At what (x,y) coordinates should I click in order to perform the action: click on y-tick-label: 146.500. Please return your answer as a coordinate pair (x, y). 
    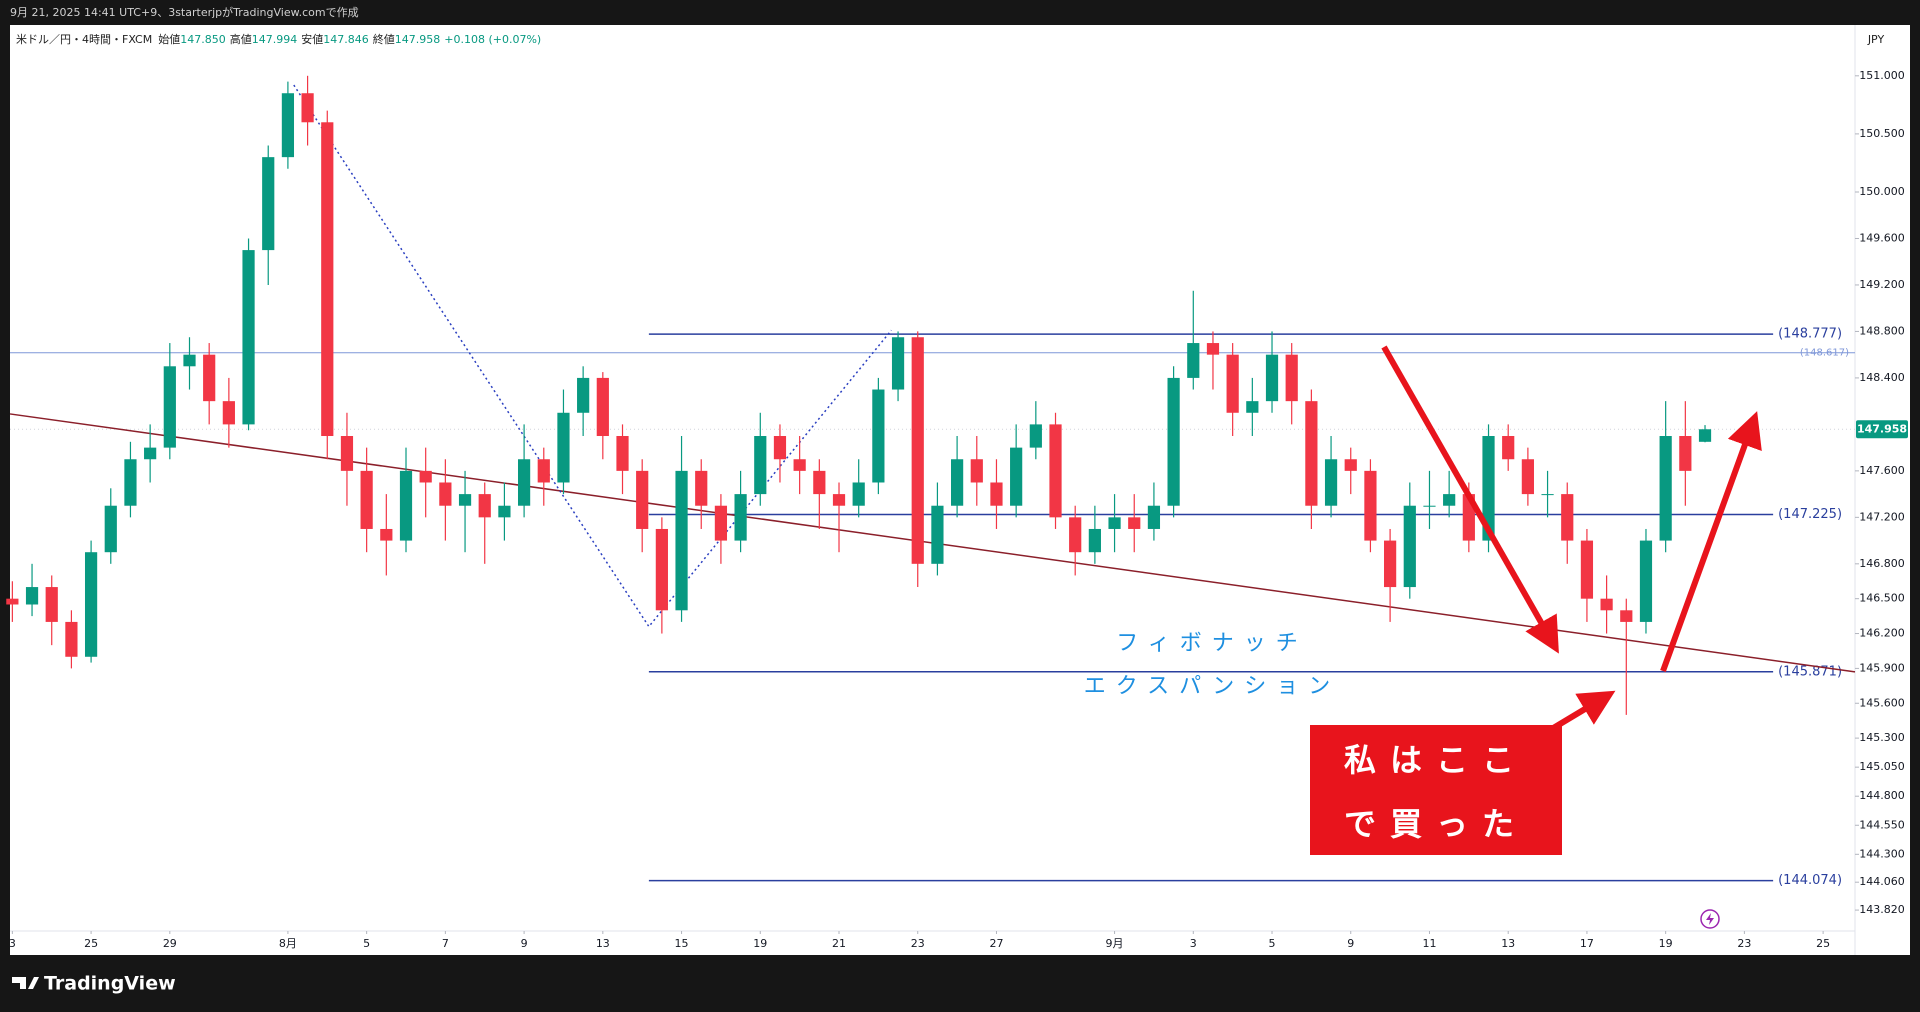
    Looking at the image, I should click on (1882, 598).